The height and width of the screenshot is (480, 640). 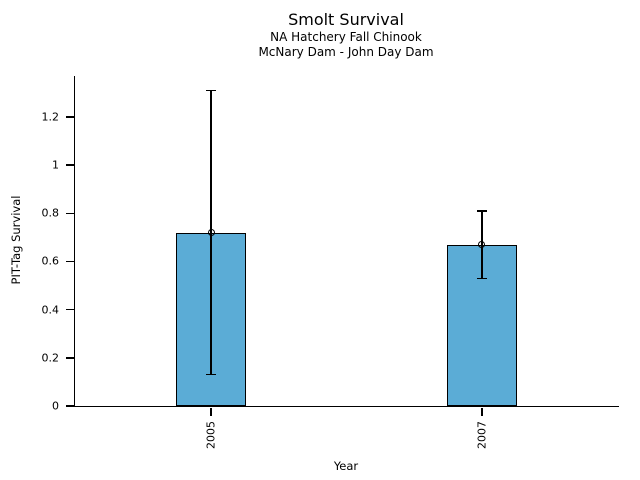 What do you see at coordinates (346, 19) in the screenshot?
I see `chart-title: Smolt Survival` at bounding box center [346, 19].